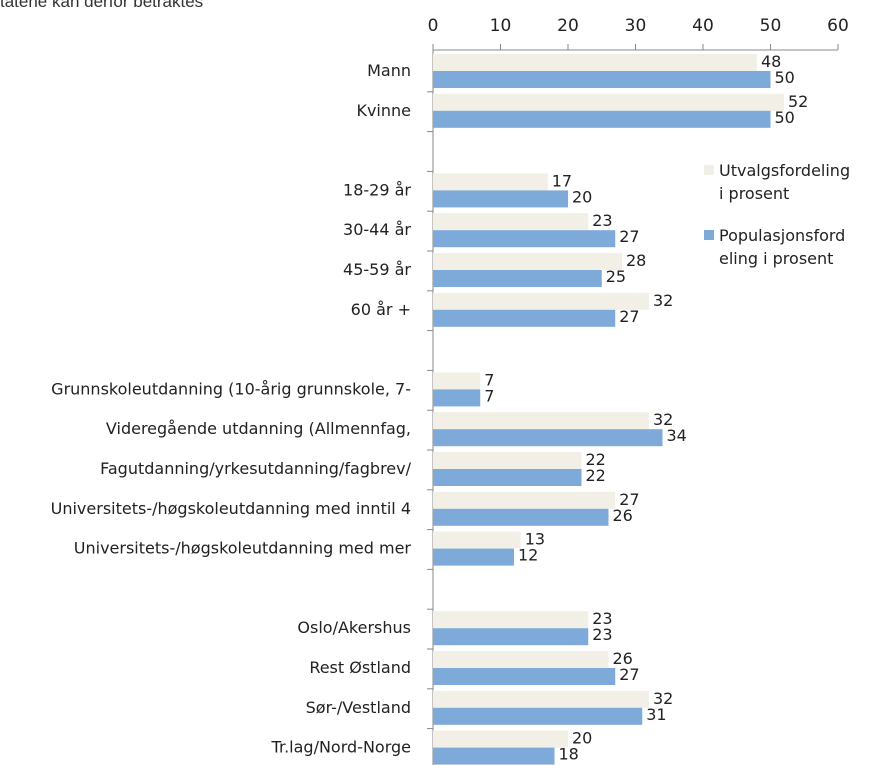 Image resolution: width=875 pixels, height=765 pixels. I want to click on data-label-utvalg: 28, so click(636, 260).